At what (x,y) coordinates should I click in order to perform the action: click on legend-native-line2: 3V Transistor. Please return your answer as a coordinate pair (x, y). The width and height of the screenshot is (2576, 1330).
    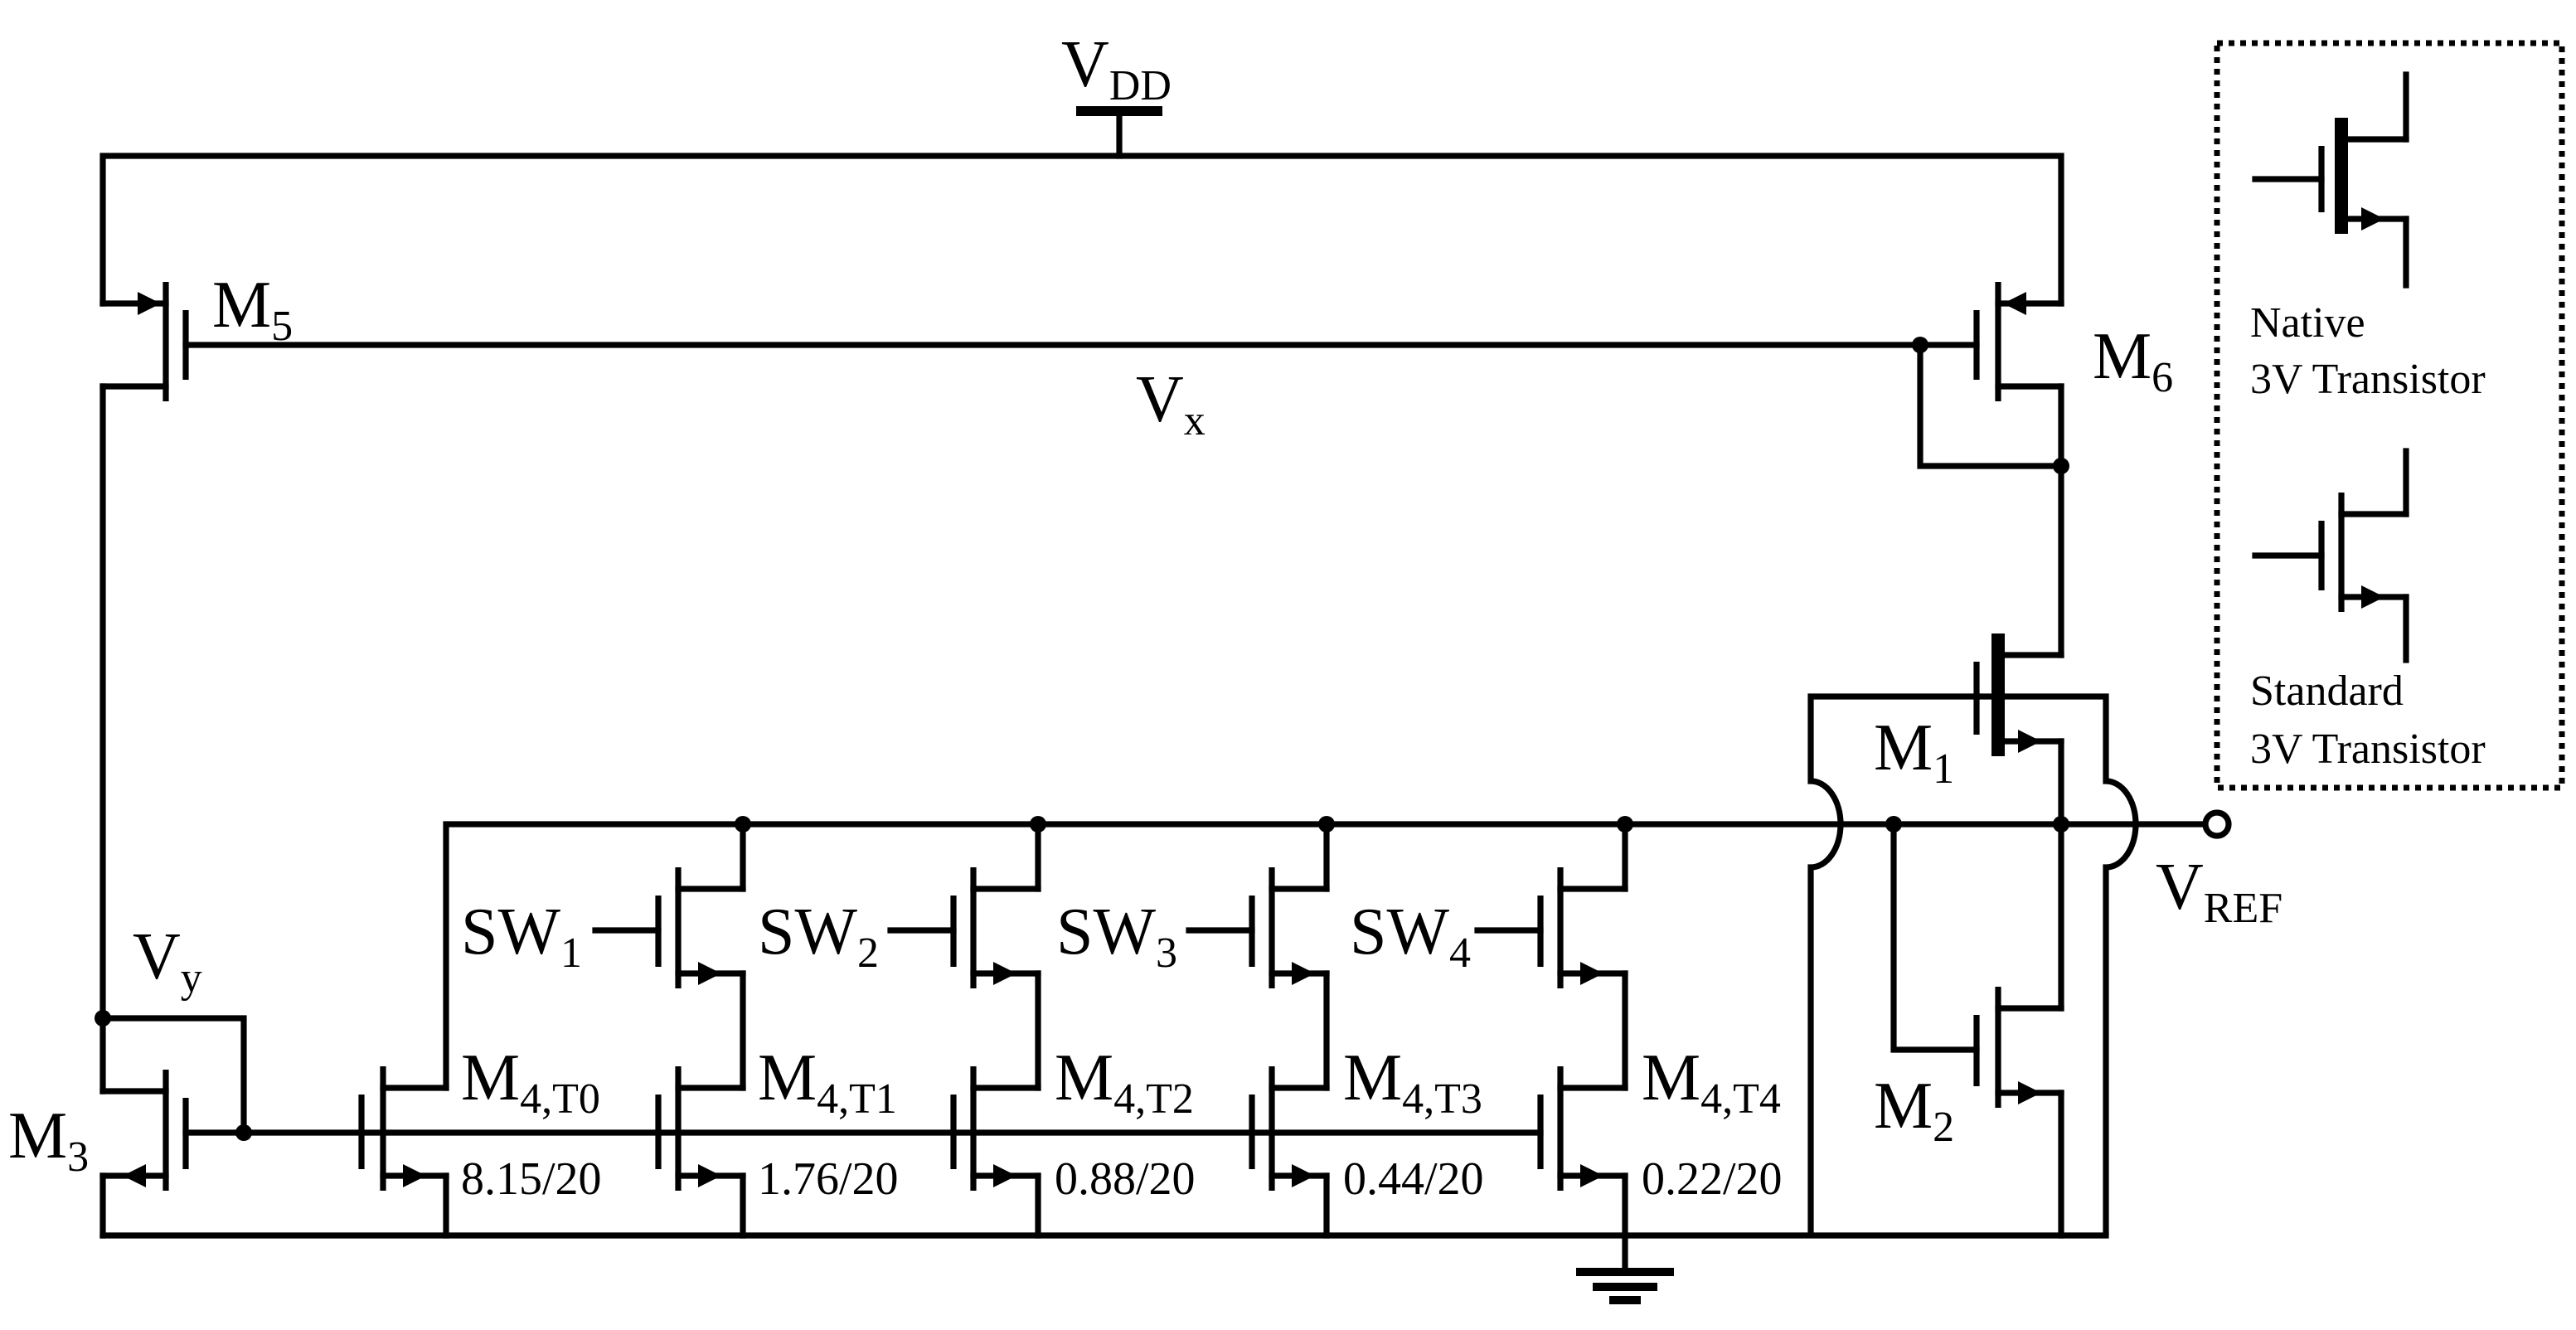
    Looking at the image, I should click on (2368, 379).